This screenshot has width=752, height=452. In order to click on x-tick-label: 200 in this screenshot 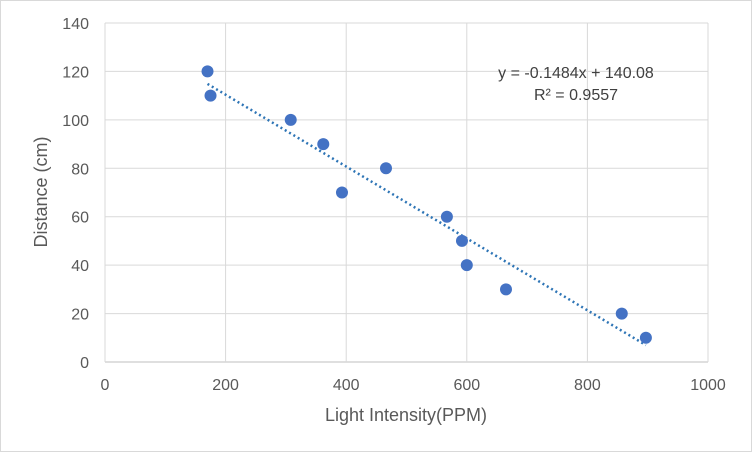, I will do `click(225, 385)`.